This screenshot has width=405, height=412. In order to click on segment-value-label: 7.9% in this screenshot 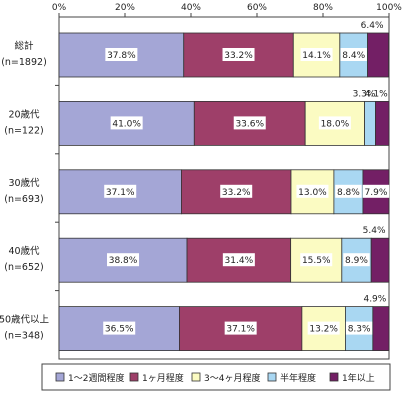, I will do `click(376, 193)`.